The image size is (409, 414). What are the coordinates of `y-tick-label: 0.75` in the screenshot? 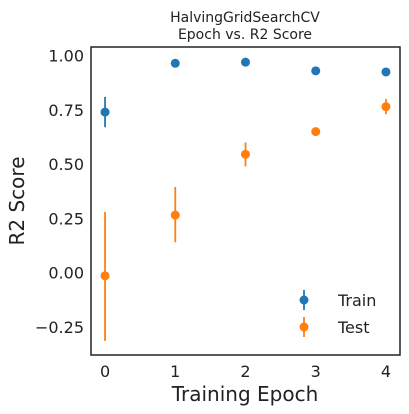 It's located at (66, 110).